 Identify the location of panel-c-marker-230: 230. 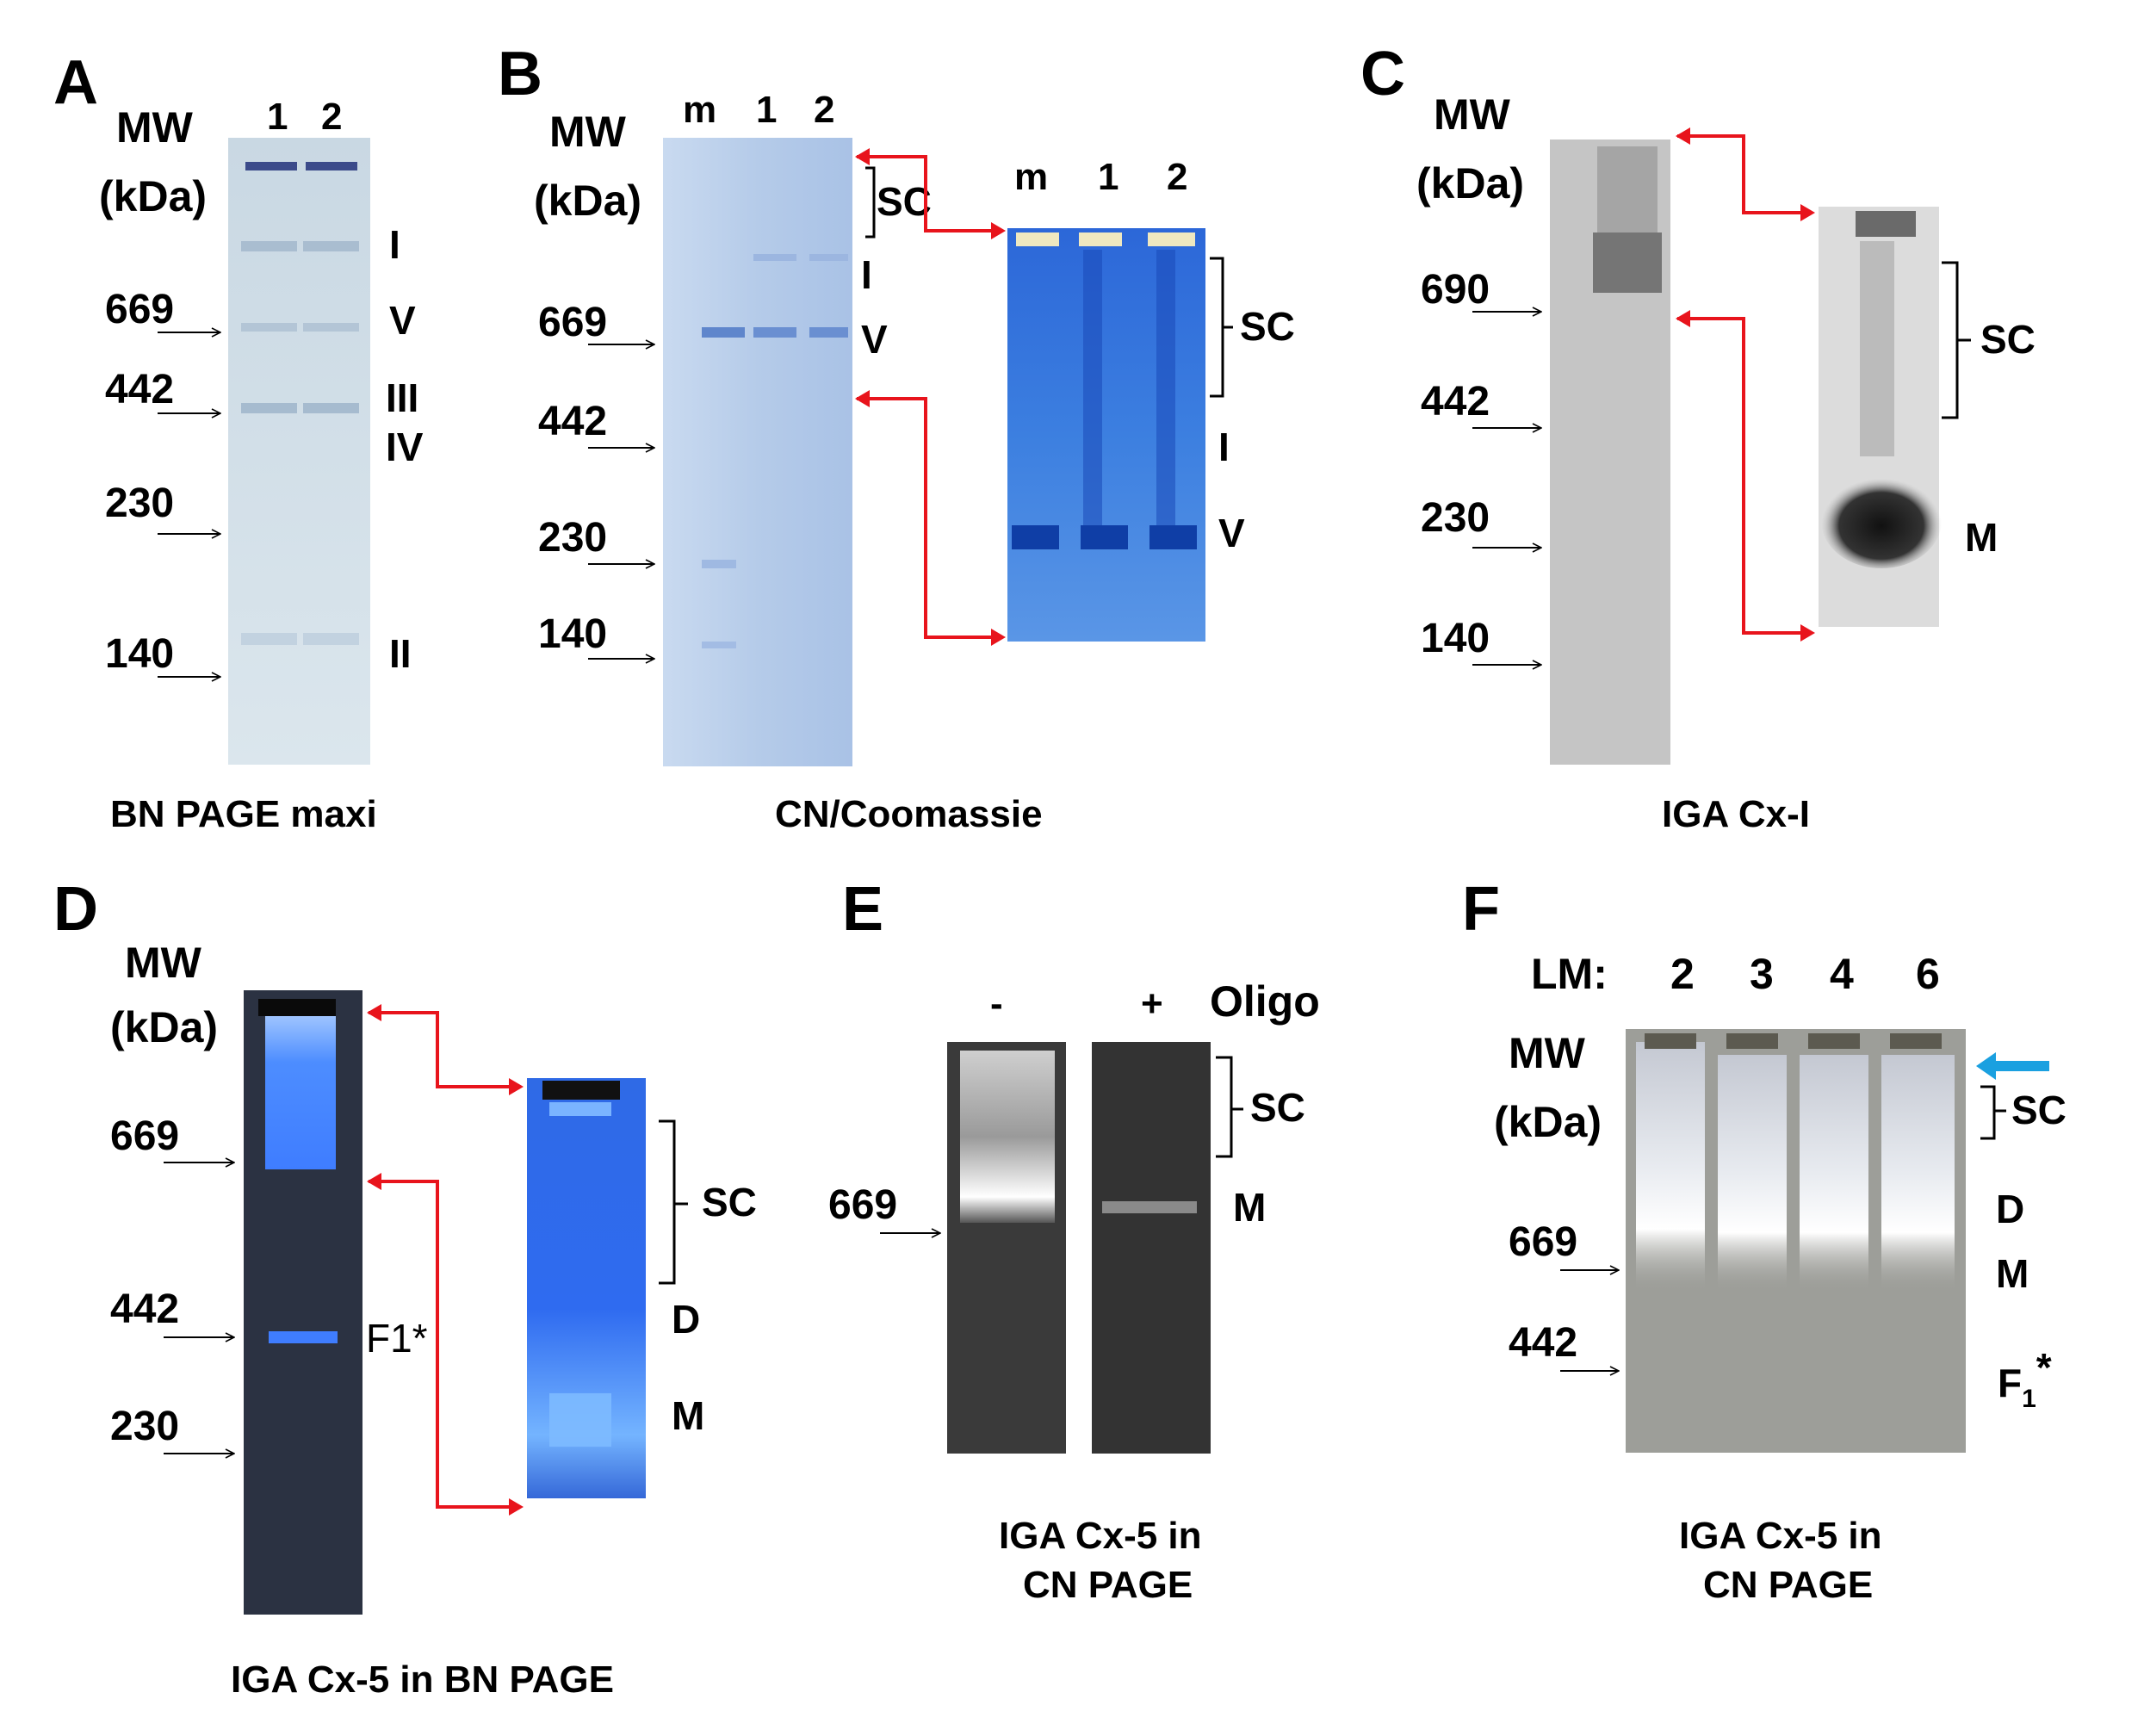
(1455, 518).